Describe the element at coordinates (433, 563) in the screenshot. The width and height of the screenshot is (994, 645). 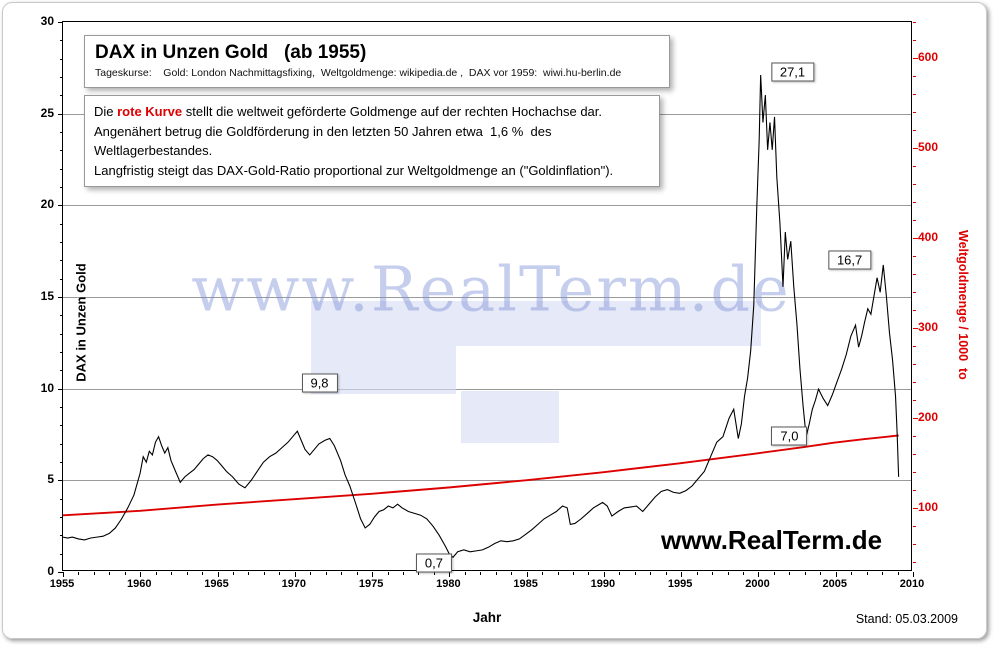
I see `annotation-callout: 0,7` at that location.